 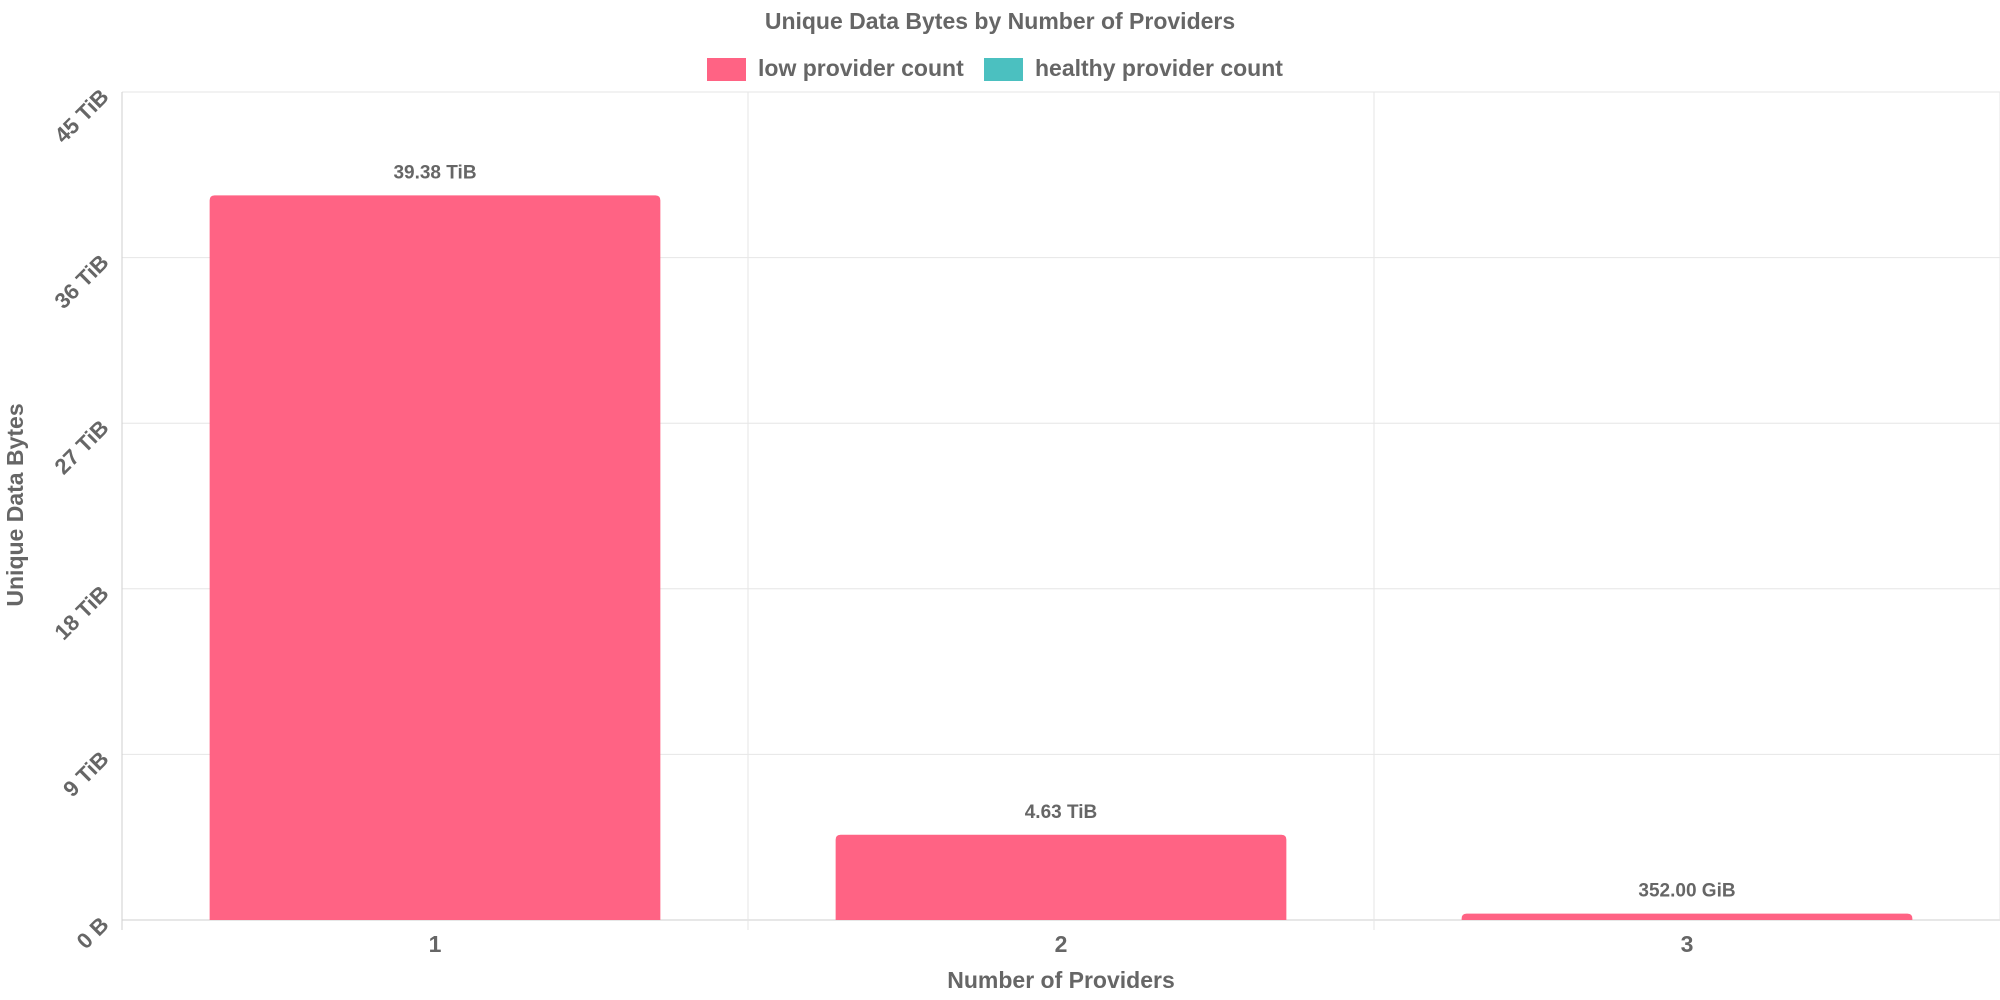 I want to click on x-tick-label: 3, so click(x=1687, y=944).